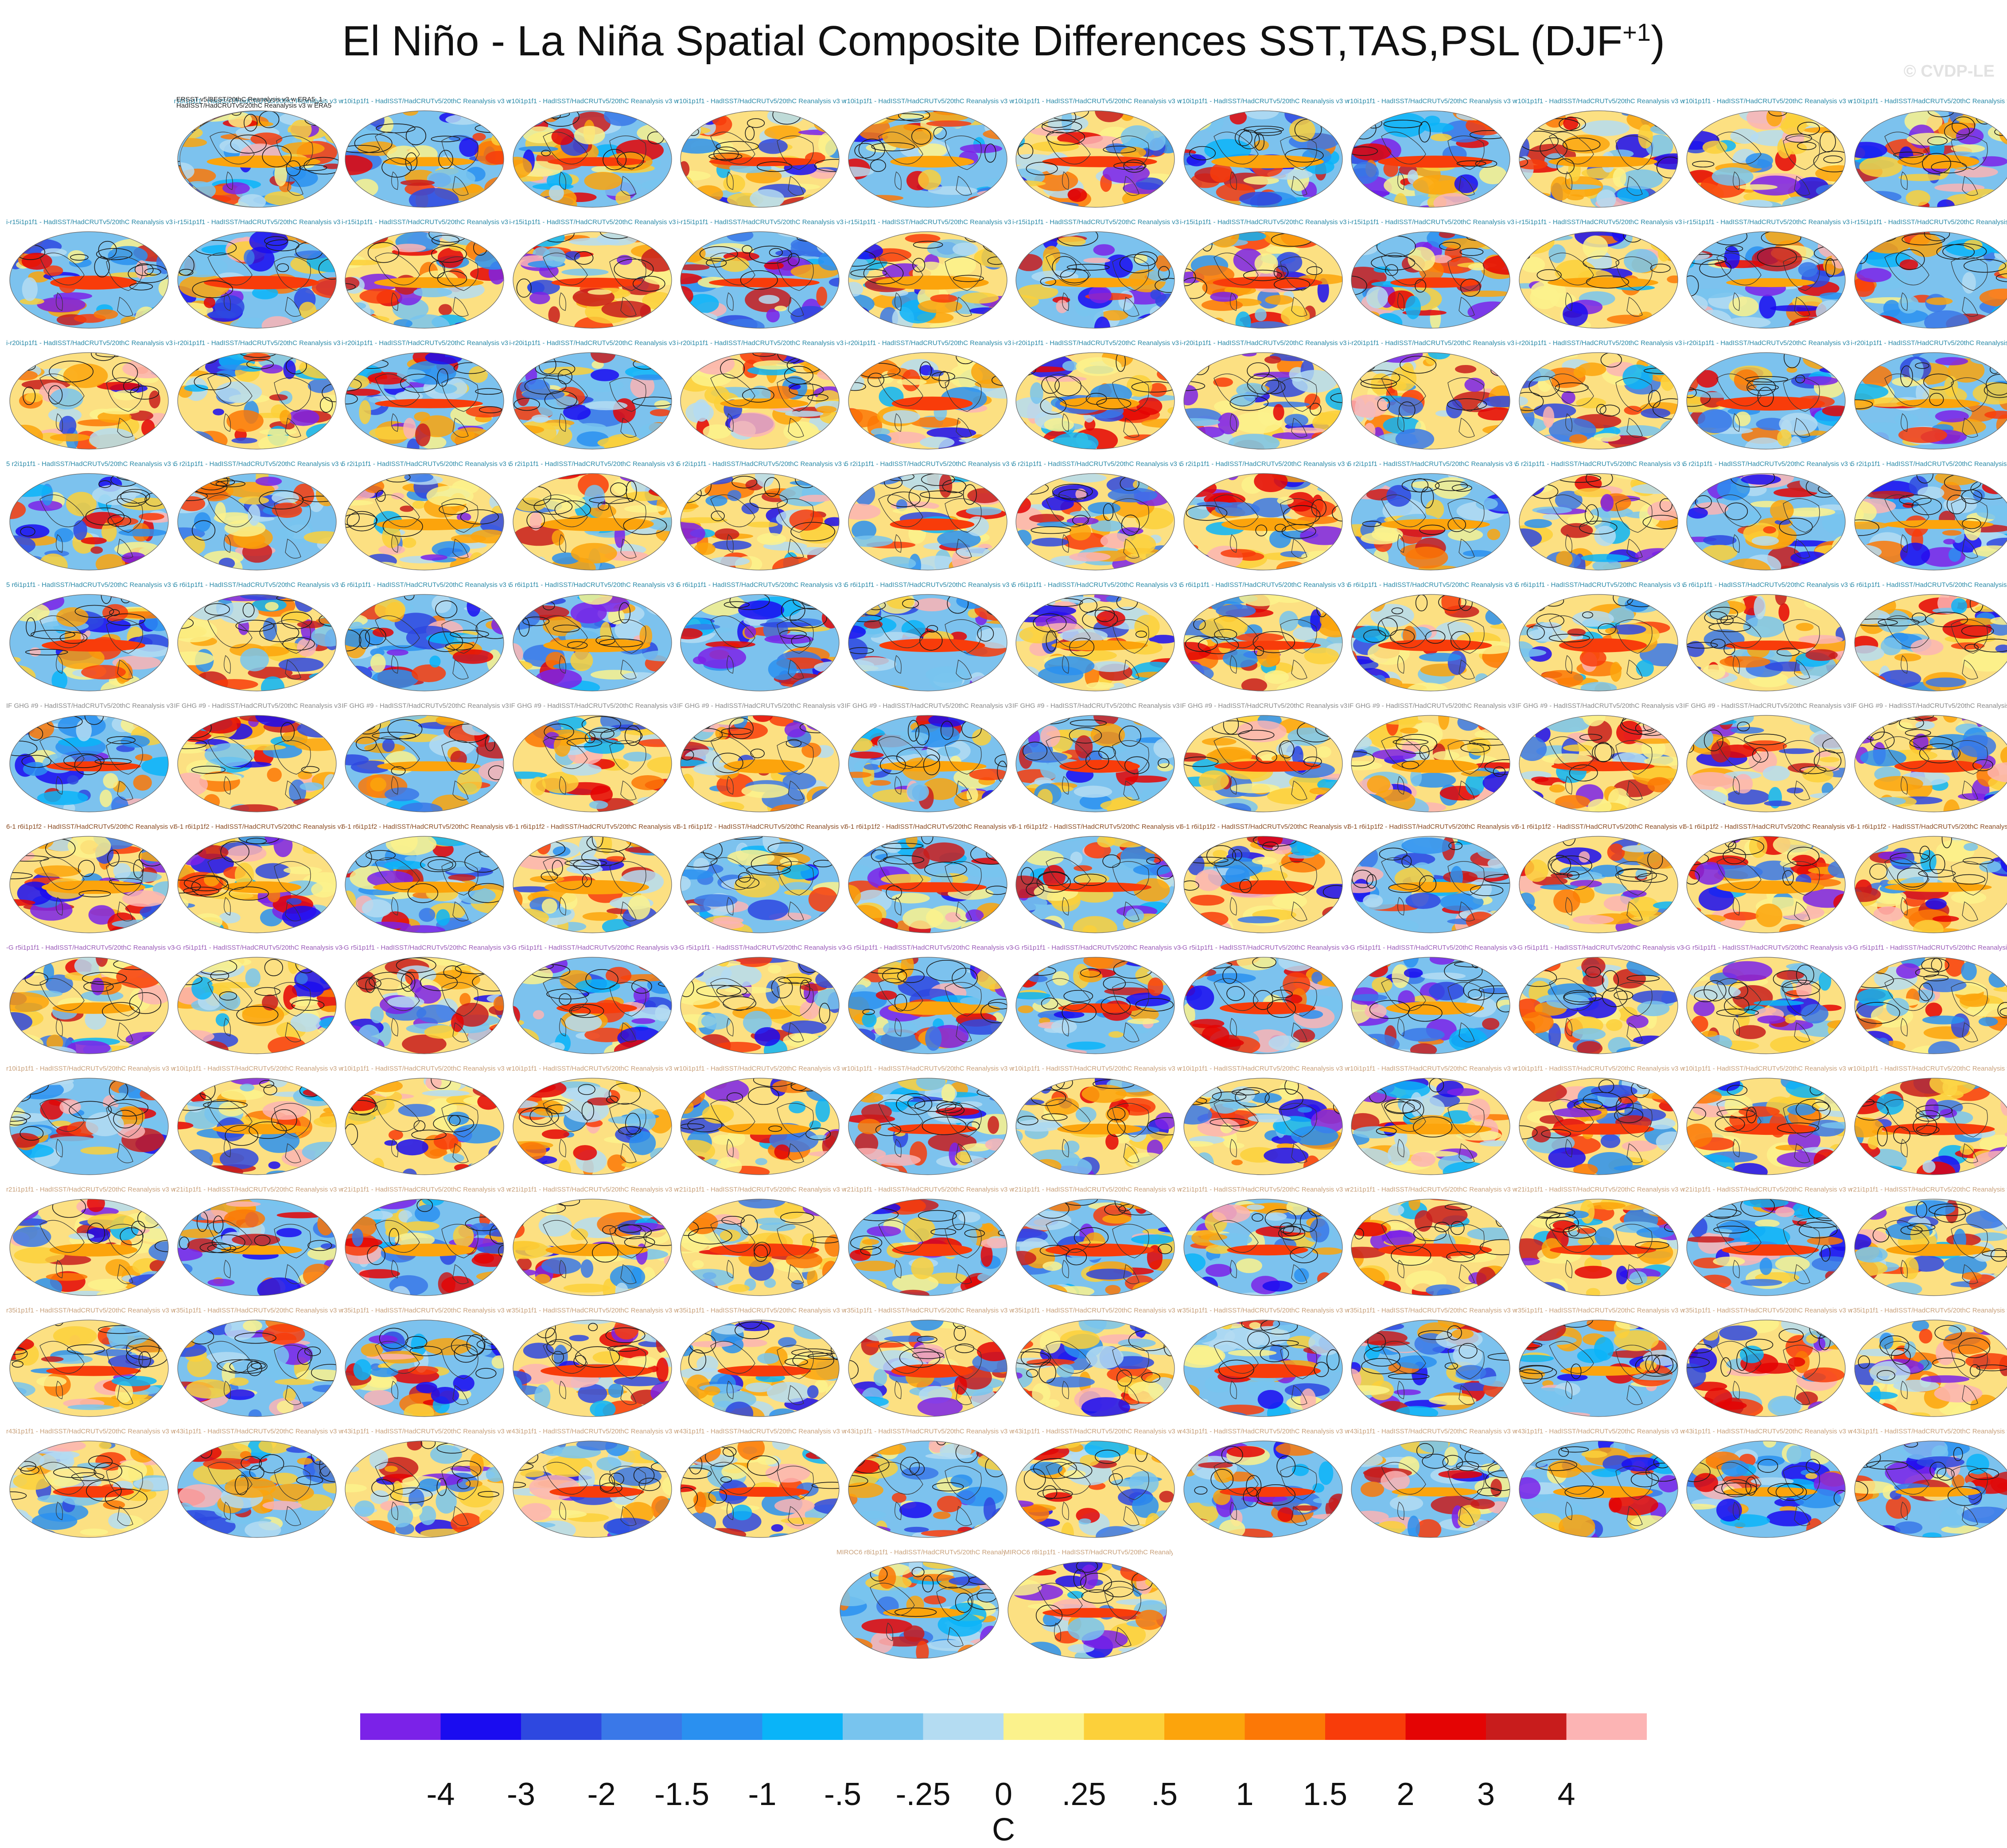  What do you see at coordinates (763, 1795) in the screenshot?
I see `colorbar-tick-label: -1` at bounding box center [763, 1795].